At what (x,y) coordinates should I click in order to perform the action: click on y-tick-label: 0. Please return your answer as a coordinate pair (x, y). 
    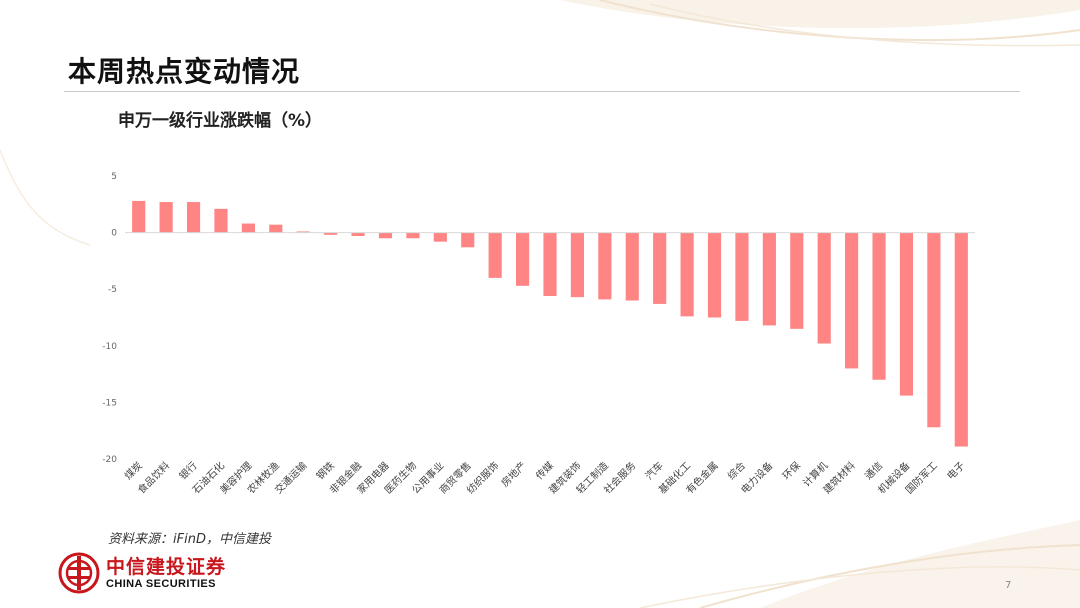
    Looking at the image, I should click on (114, 234).